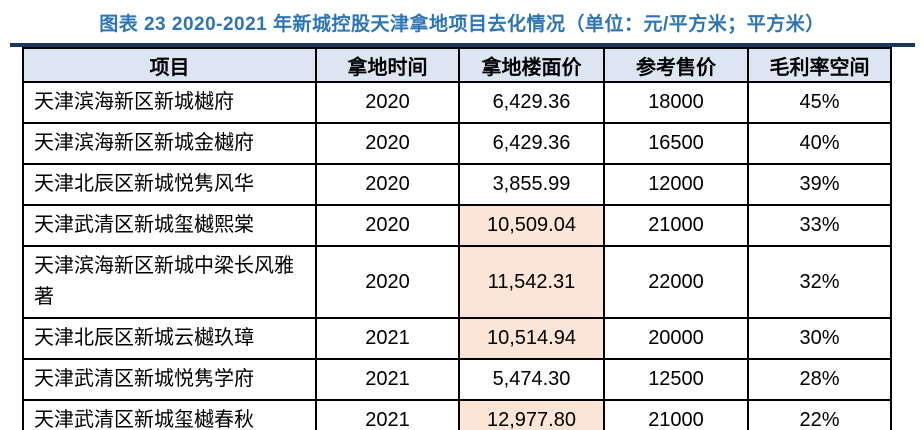 The height and width of the screenshot is (430, 924). What do you see at coordinates (676, 143) in the screenshot?
I see `cell-reference-price: 16500` at bounding box center [676, 143].